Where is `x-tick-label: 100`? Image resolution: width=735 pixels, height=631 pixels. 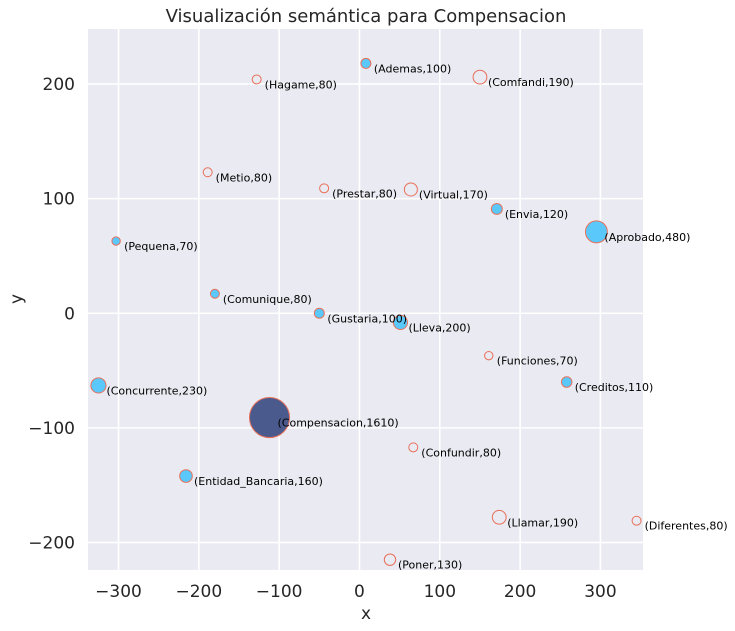 x-tick-label: 100 is located at coordinates (440, 592).